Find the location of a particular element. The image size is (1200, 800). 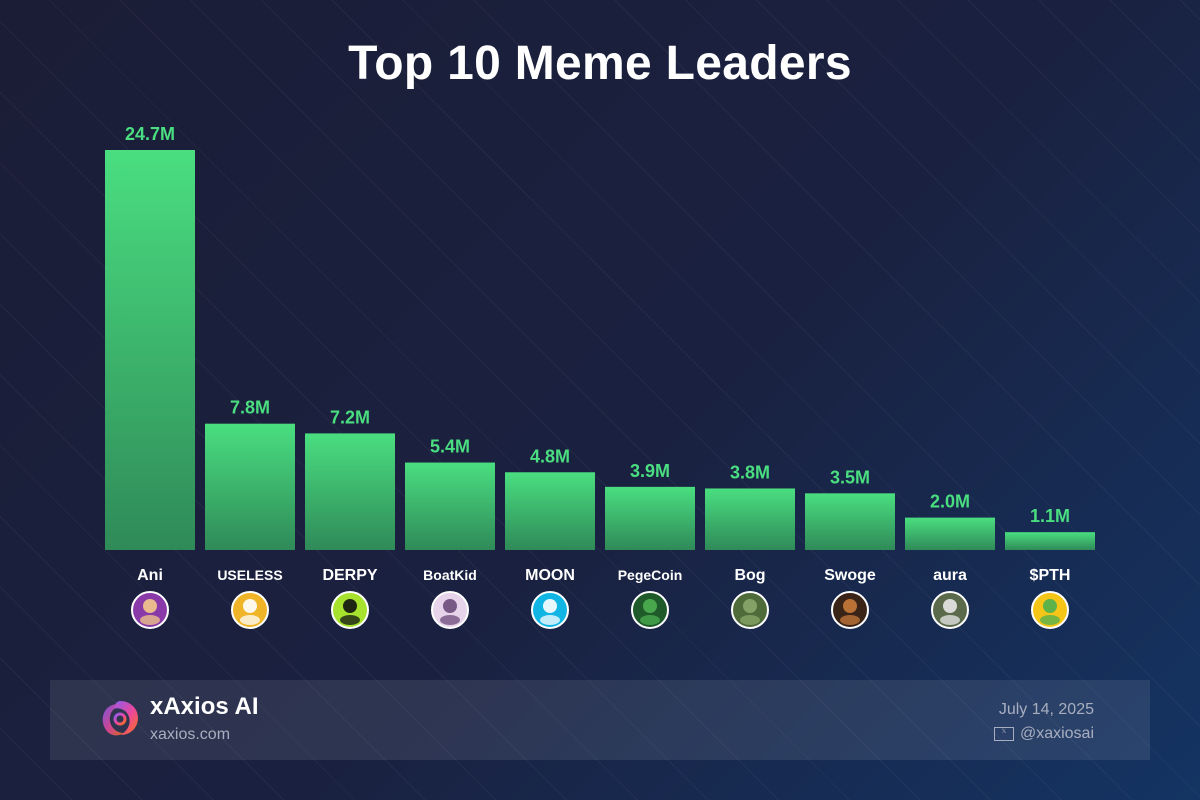

page-title: Top 10 Meme Leaders is located at coordinates (600, 63).